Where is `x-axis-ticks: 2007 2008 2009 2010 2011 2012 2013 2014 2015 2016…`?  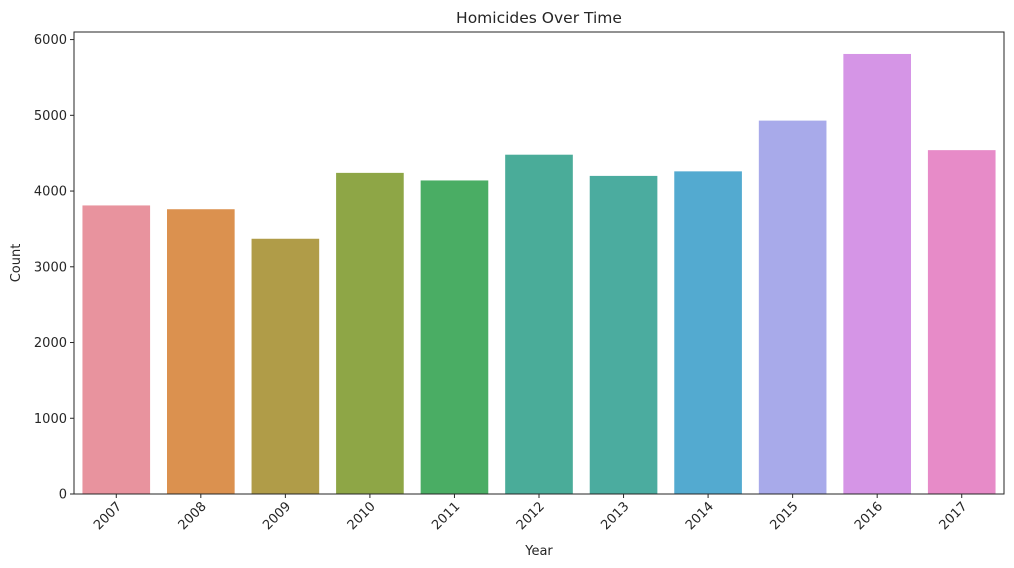 x-axis-ticks: 2007 2008 2009 2010 2011 2012 2013 2014 2015 2016… is located at coordinates (531, 513).